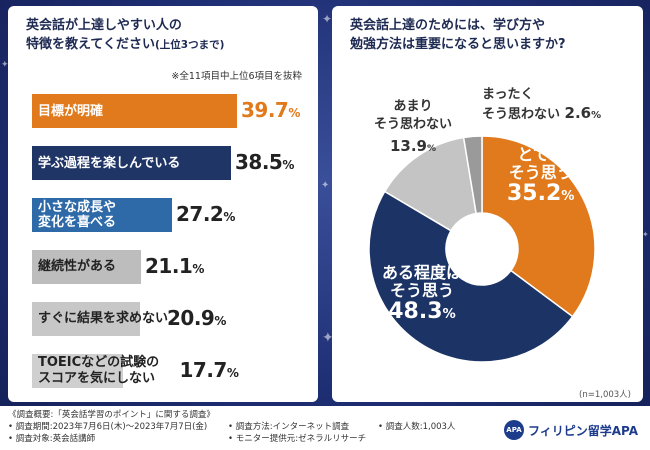 The width and height of the screenshot is (650, 450). What do you see at coordinates (297, 439) in the screenshot?
I see `survey-monitor: • モニター提供元:ゼネラルリサーチ` at bounding box center [297, 439].